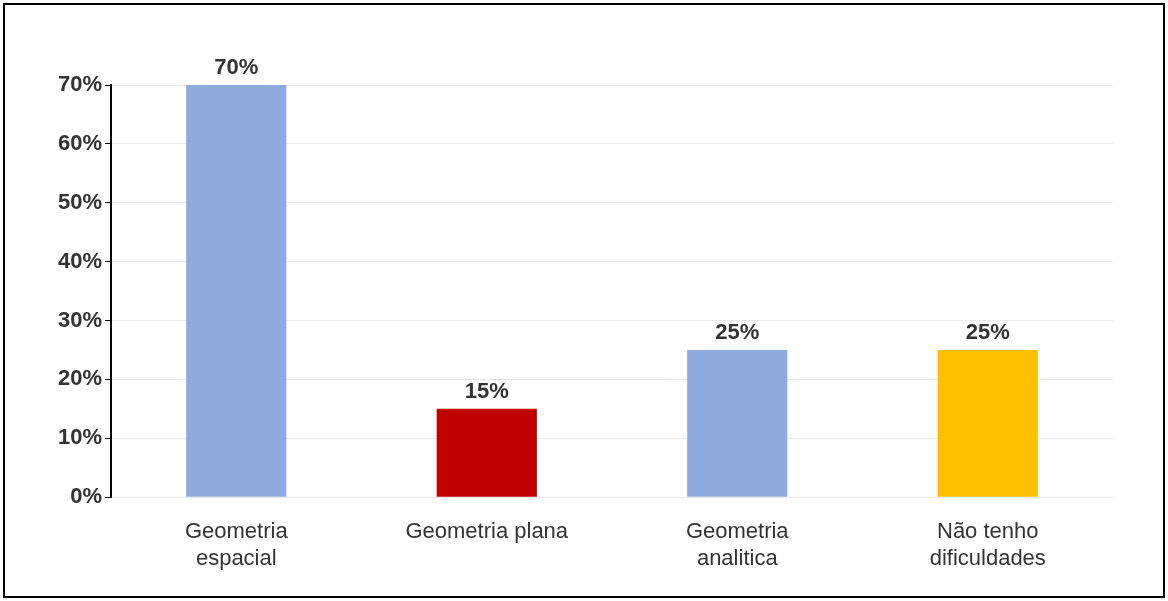 The height and width of the screenshot is (601, 1168). Describe the element at coordinates (236, 67) in the screenshot. I see `data-label: 70%` at that location.